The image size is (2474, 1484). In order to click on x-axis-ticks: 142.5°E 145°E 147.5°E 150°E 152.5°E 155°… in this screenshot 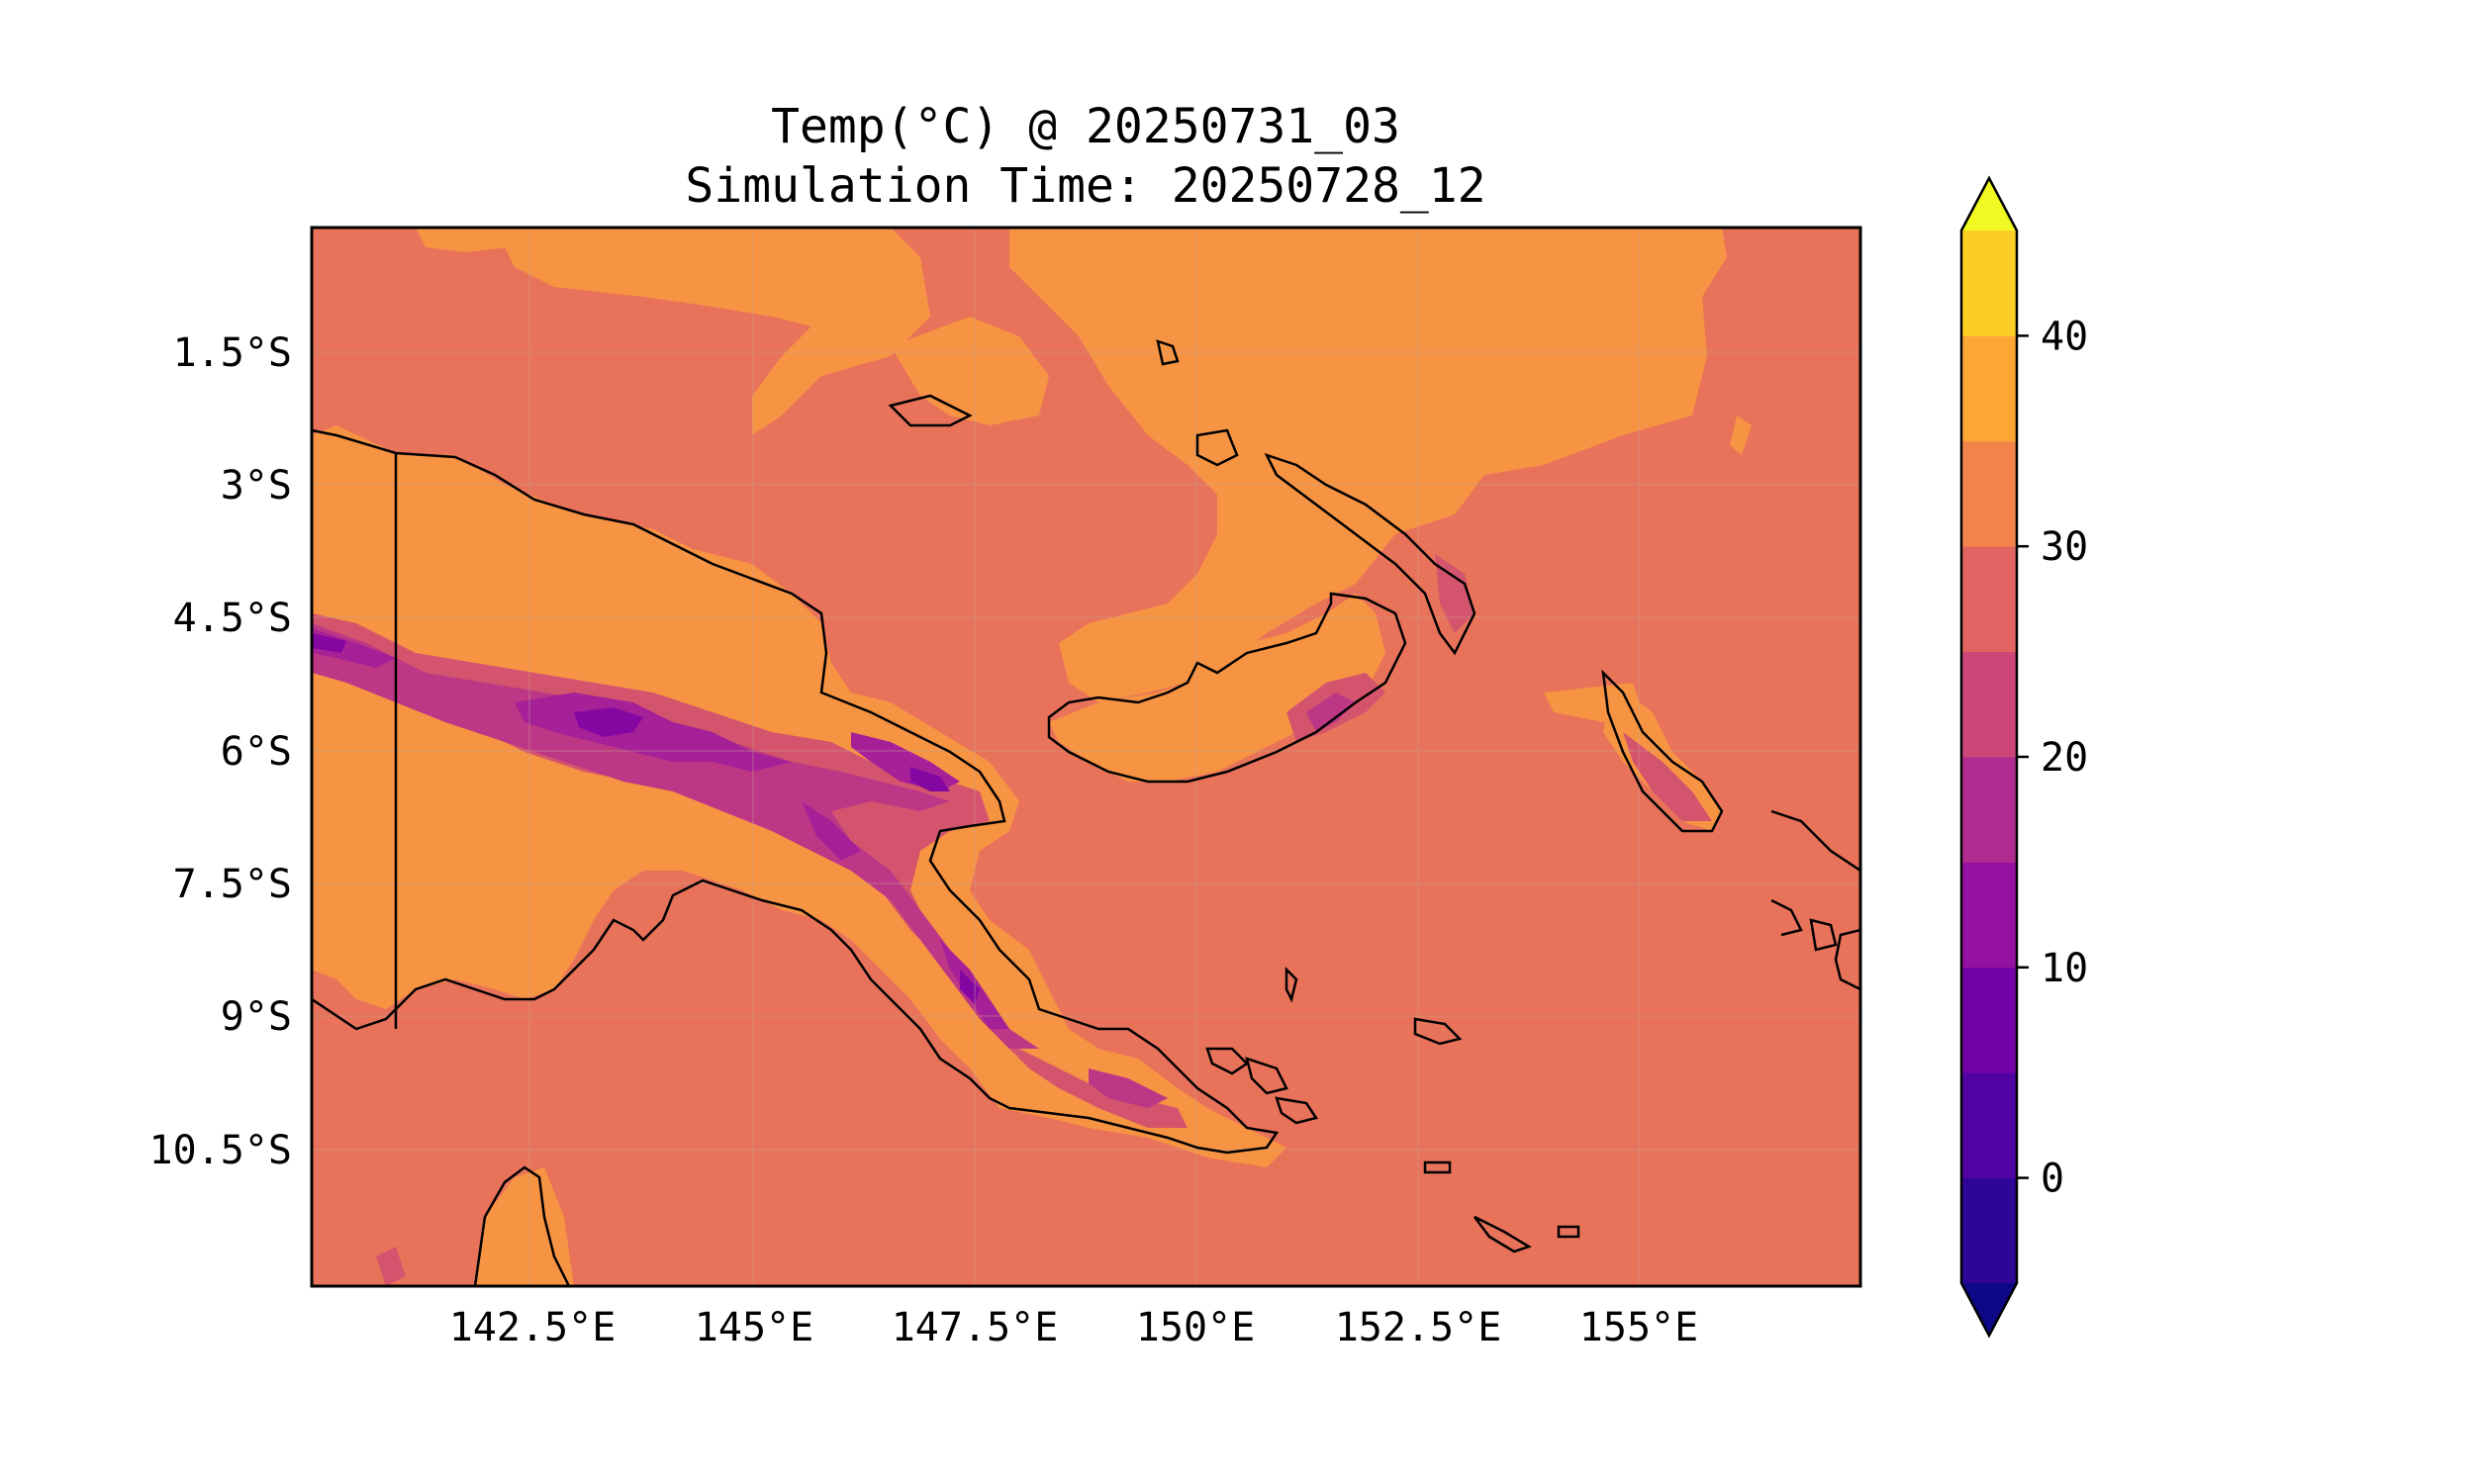, I will do `click(1074, 1327)`.